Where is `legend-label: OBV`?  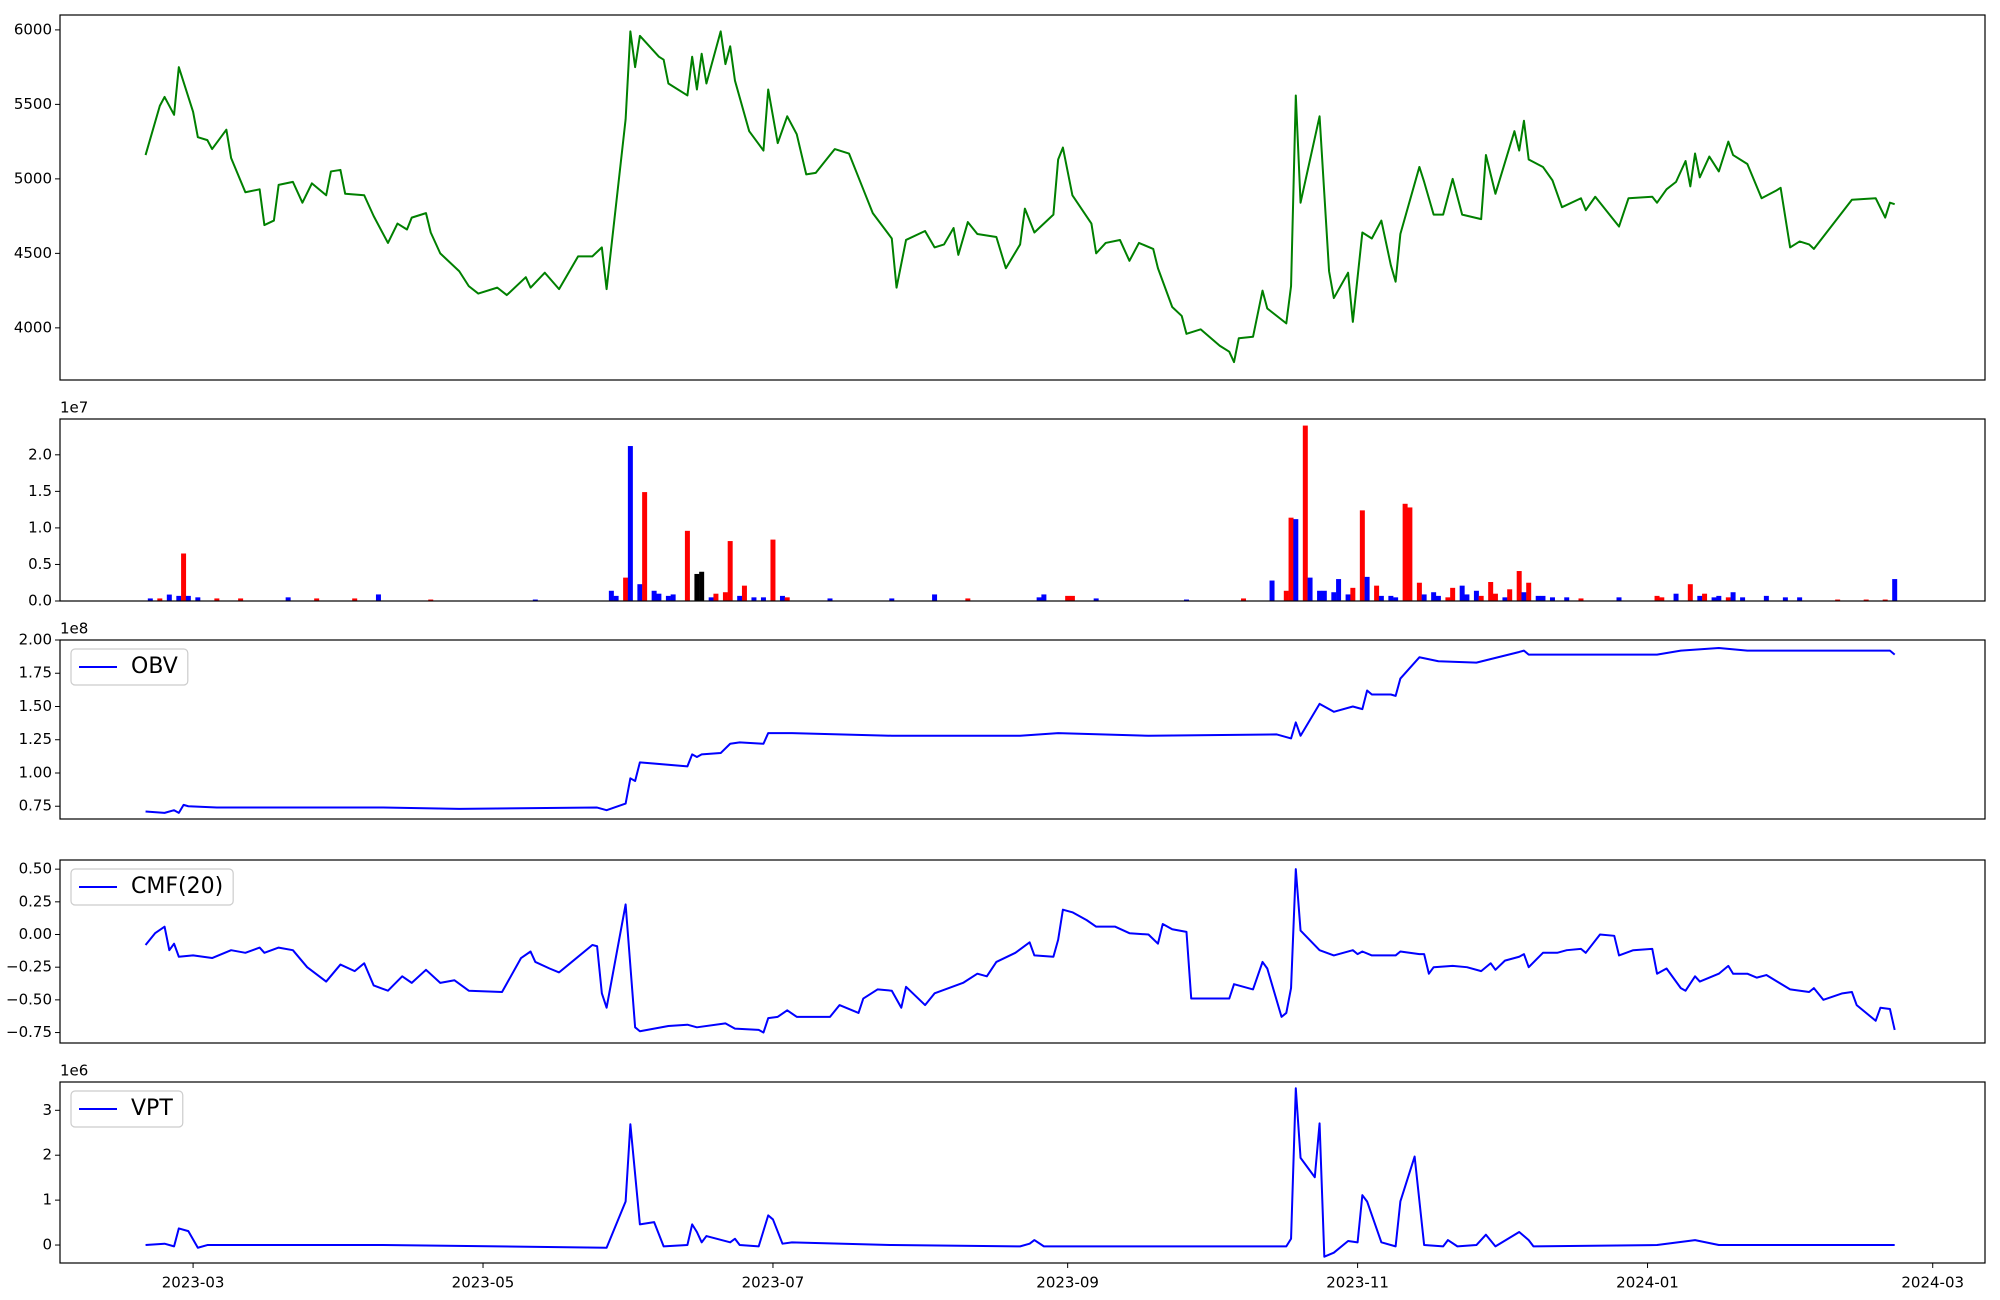
legend-label: OBV is located at coordinates (154, 666).